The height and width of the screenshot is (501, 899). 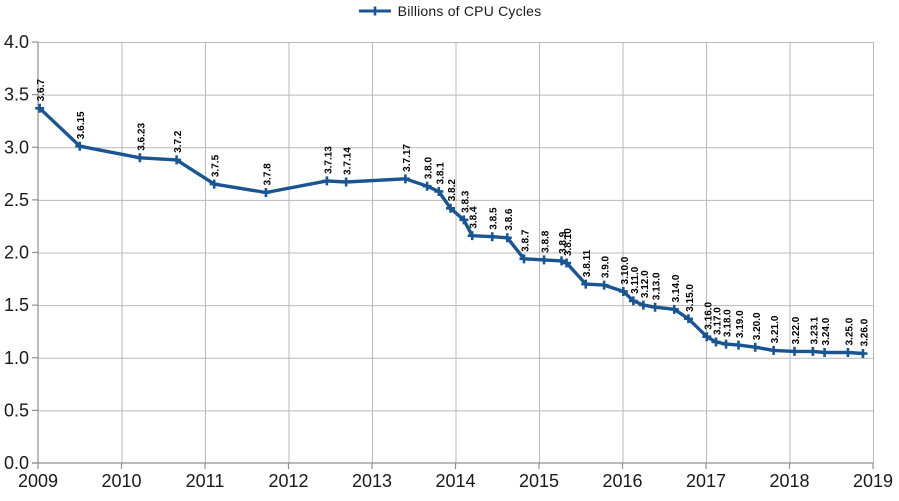 I want to click on data-point-label: 3.16.0, so click(x=708, y=315).